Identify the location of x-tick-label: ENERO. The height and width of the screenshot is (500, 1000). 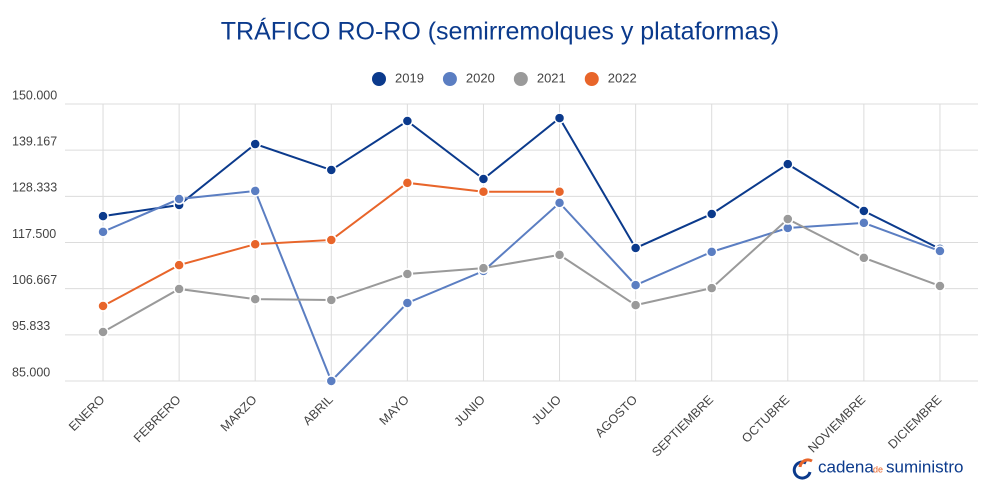
(87, 413).